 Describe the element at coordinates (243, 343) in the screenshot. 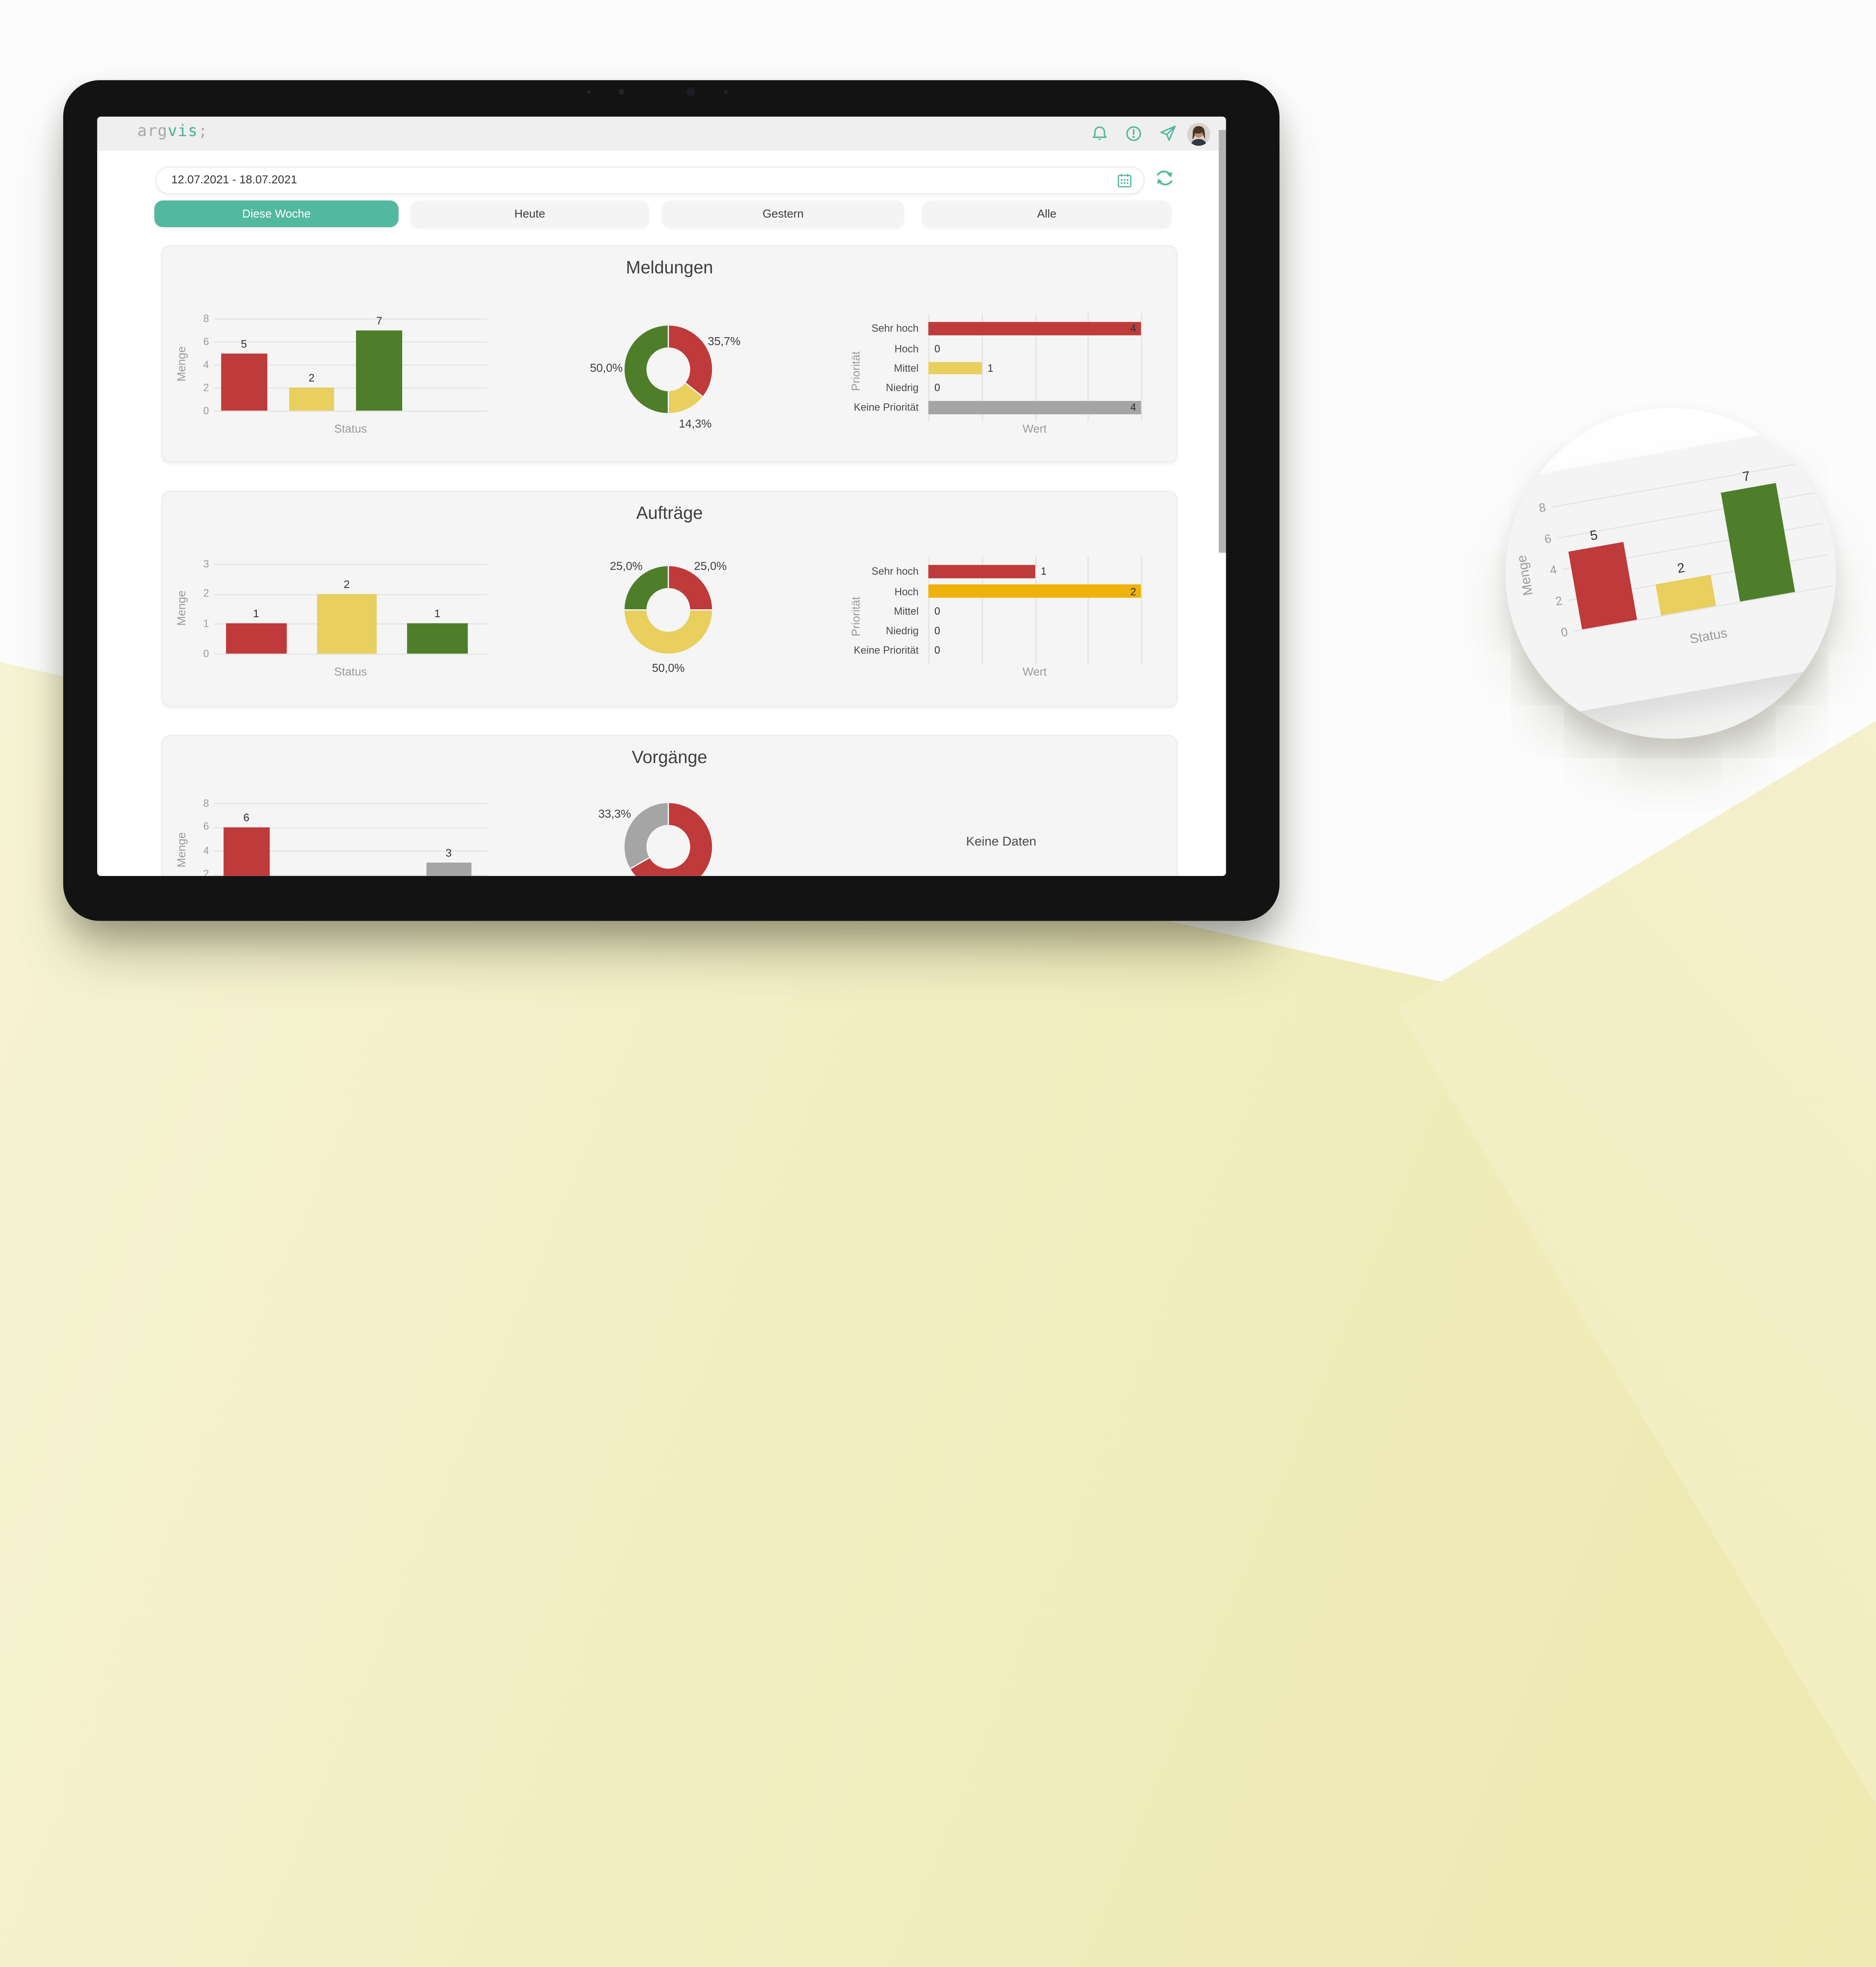

I see `bar-value-label: 5` at that location.